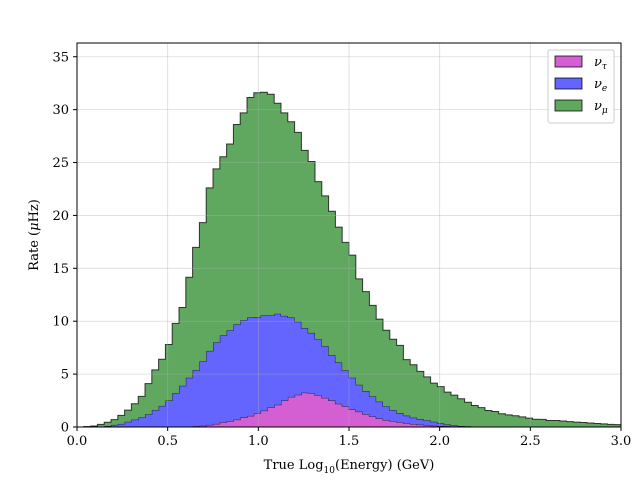 Image resolution: width=640 pixels, height=480 pixels. Describe the element at coordinates (77, 441) in the screenshot. I see `x-tick-label: 0.0` at that location.